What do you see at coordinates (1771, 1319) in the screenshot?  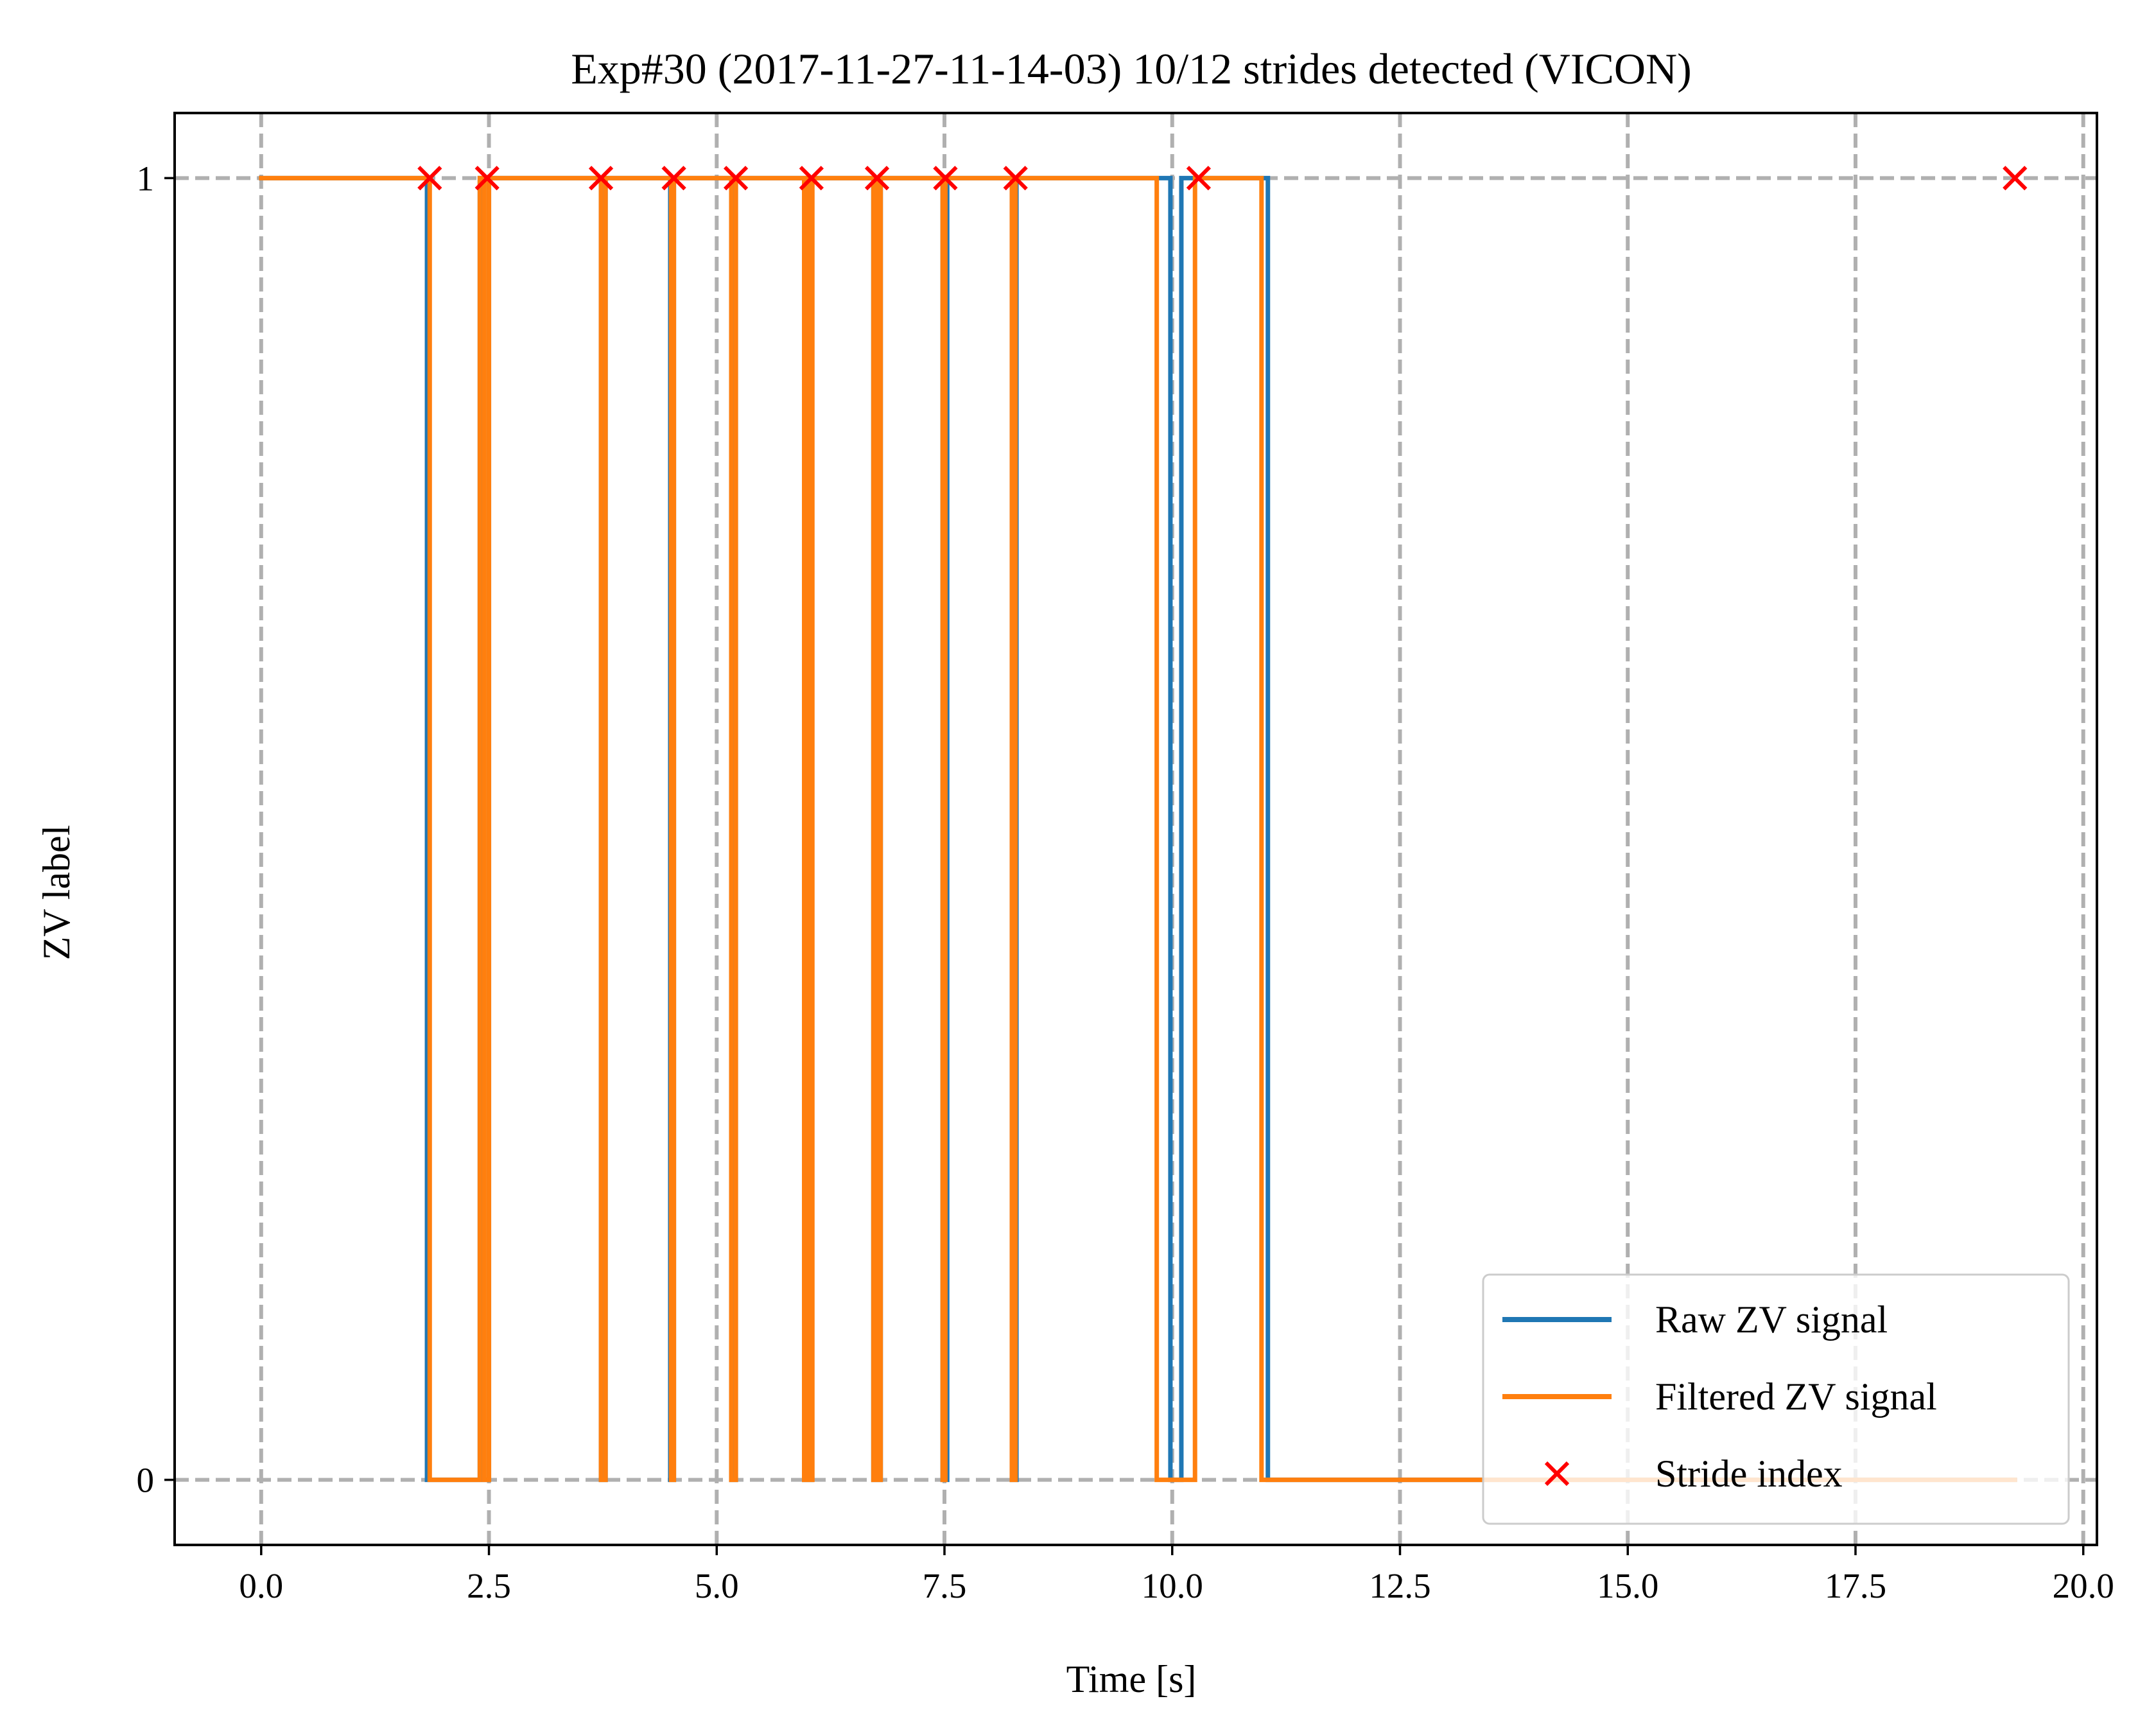 I see `legend-label: Raw ZV signal` at bounding box center [1771, 1319].